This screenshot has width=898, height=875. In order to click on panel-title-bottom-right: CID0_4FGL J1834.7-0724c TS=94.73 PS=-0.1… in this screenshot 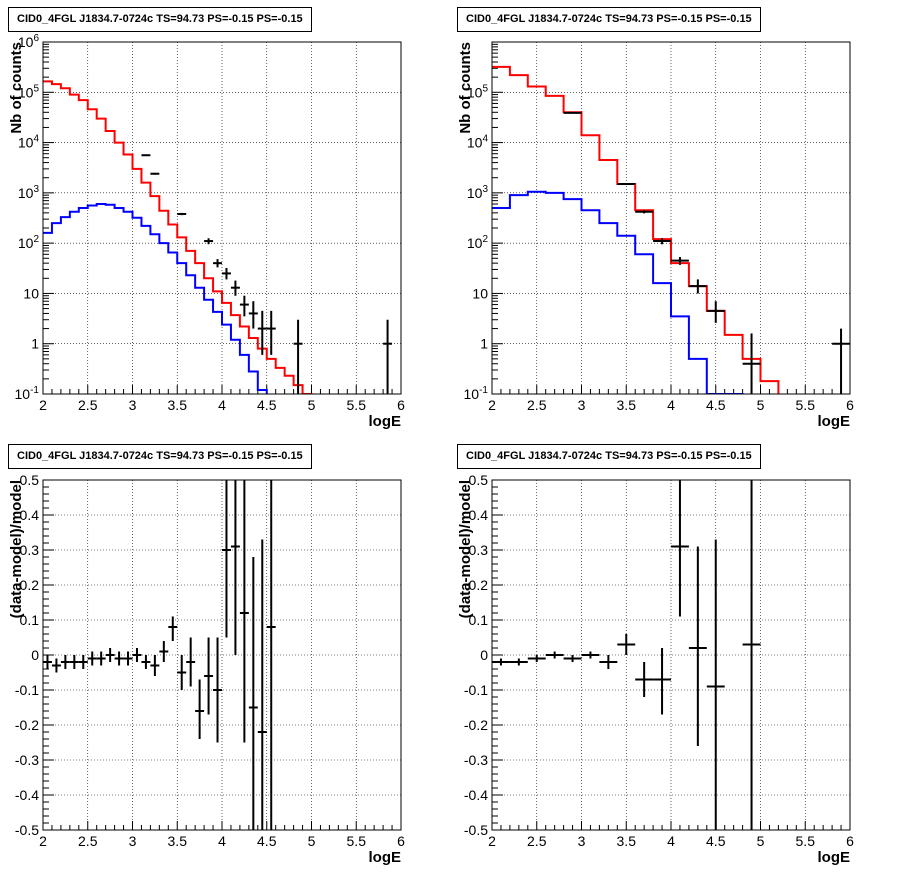, I will do `click(609, 456)`.